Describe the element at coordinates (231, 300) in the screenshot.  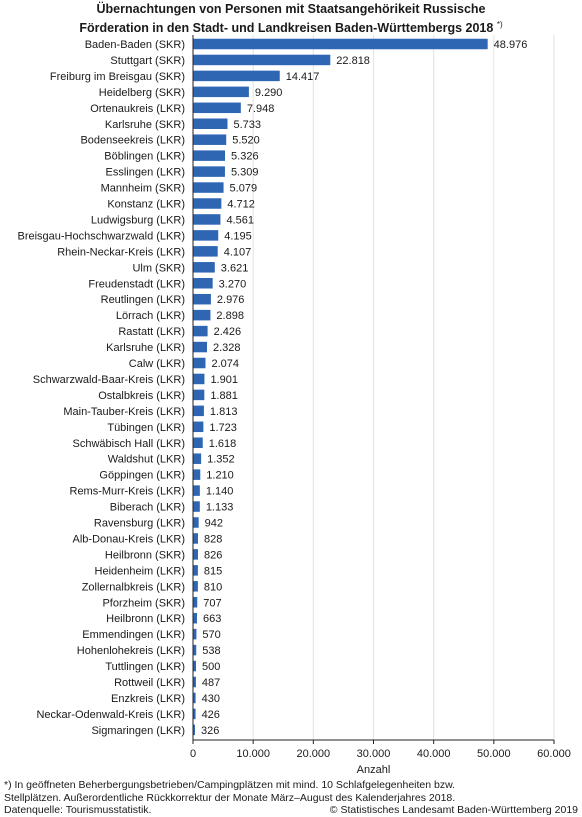
I see `data-label: 2.976` at that location.